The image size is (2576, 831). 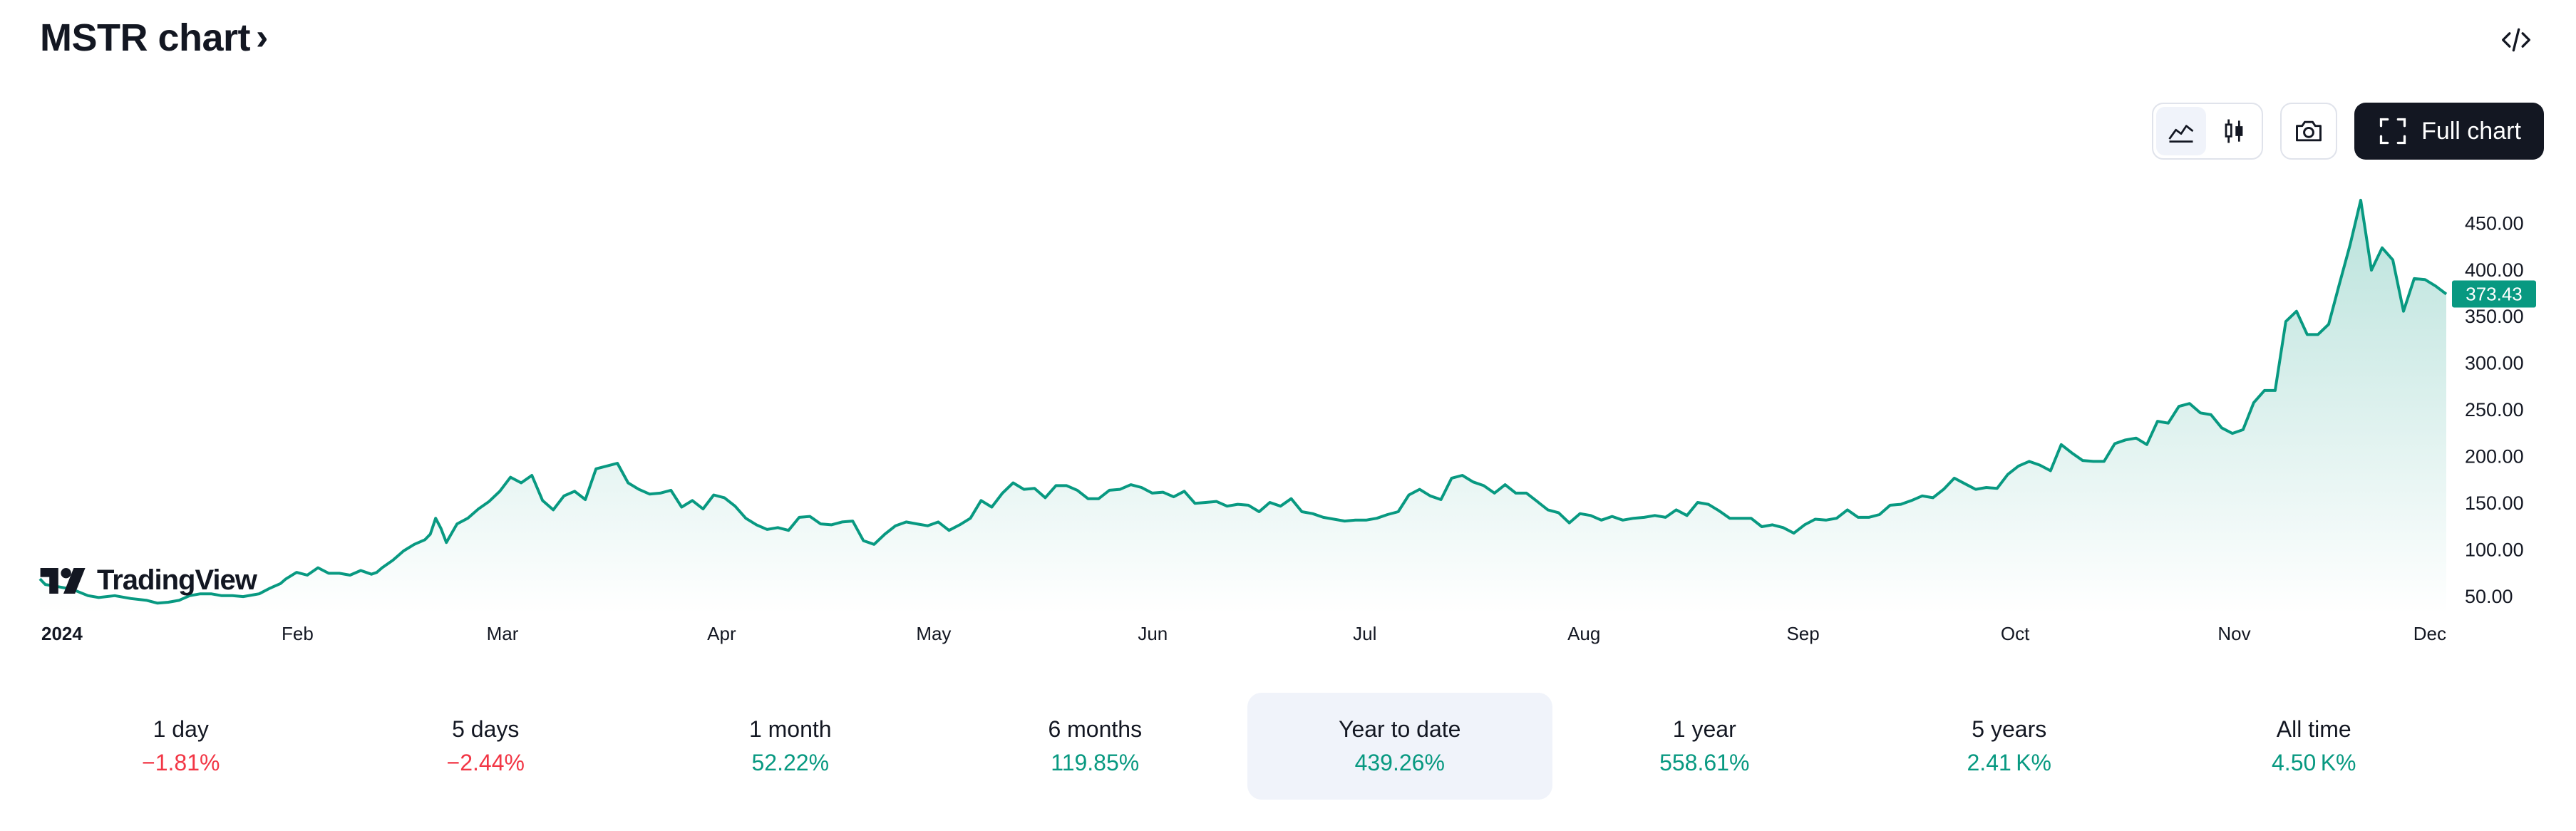 I want to click on period-tab-1-day: 1 day −1.81%, so click(x=181, y=747).